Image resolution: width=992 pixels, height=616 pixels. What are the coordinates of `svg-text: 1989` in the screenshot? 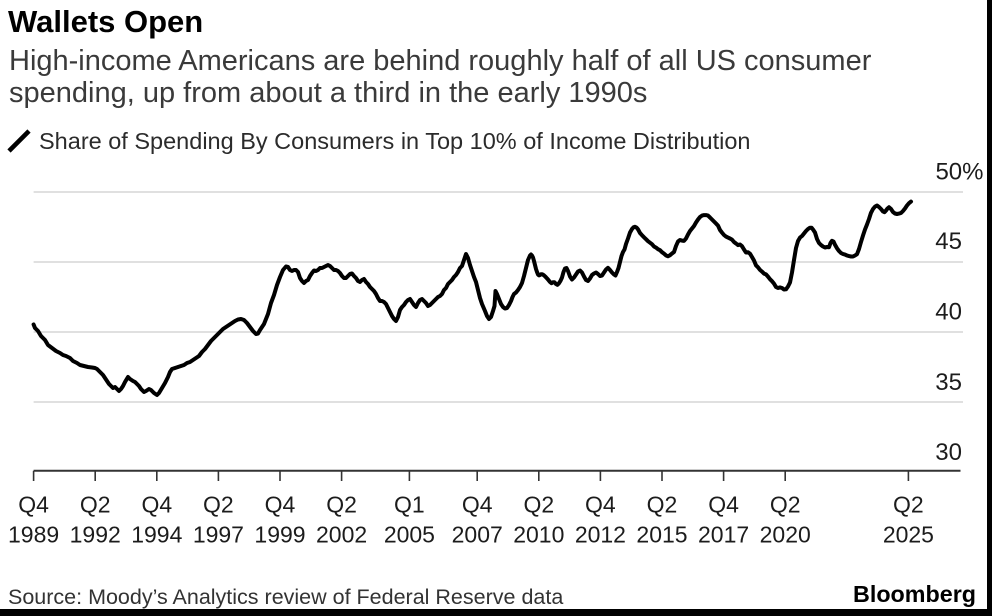 It's located at (33, 535).